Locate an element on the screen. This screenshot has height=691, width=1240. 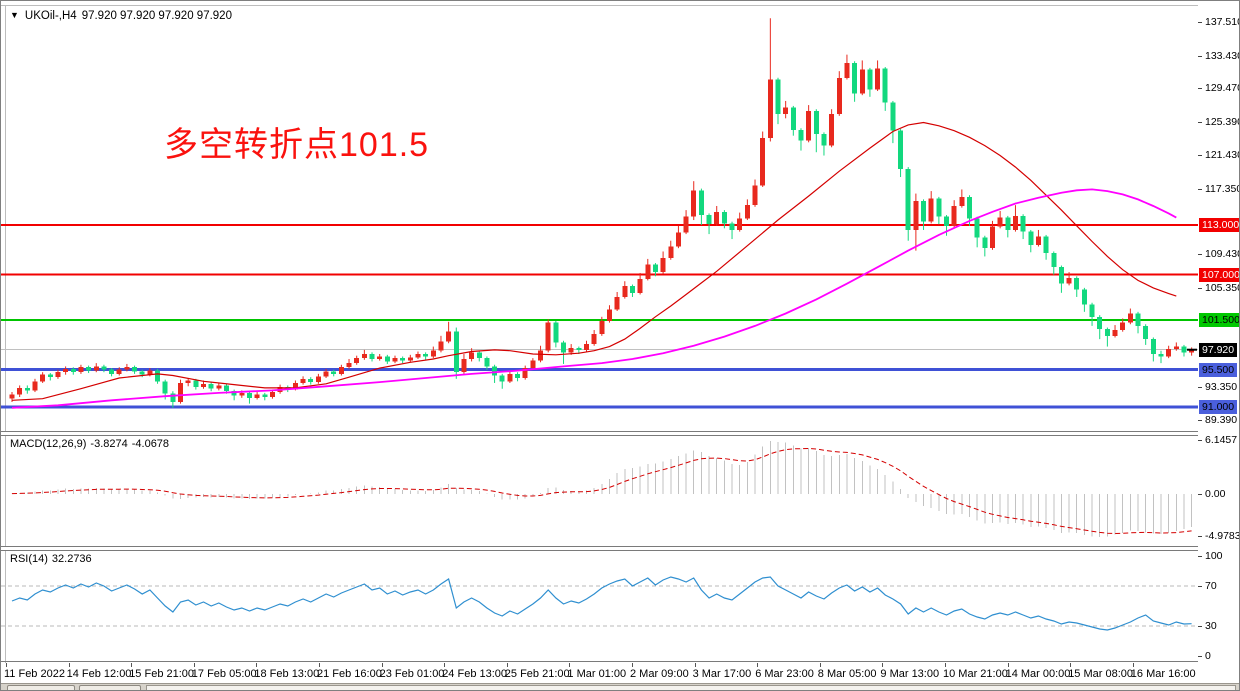
macd-axis-label: 6.1457 is located at coordinates (1221, 440).